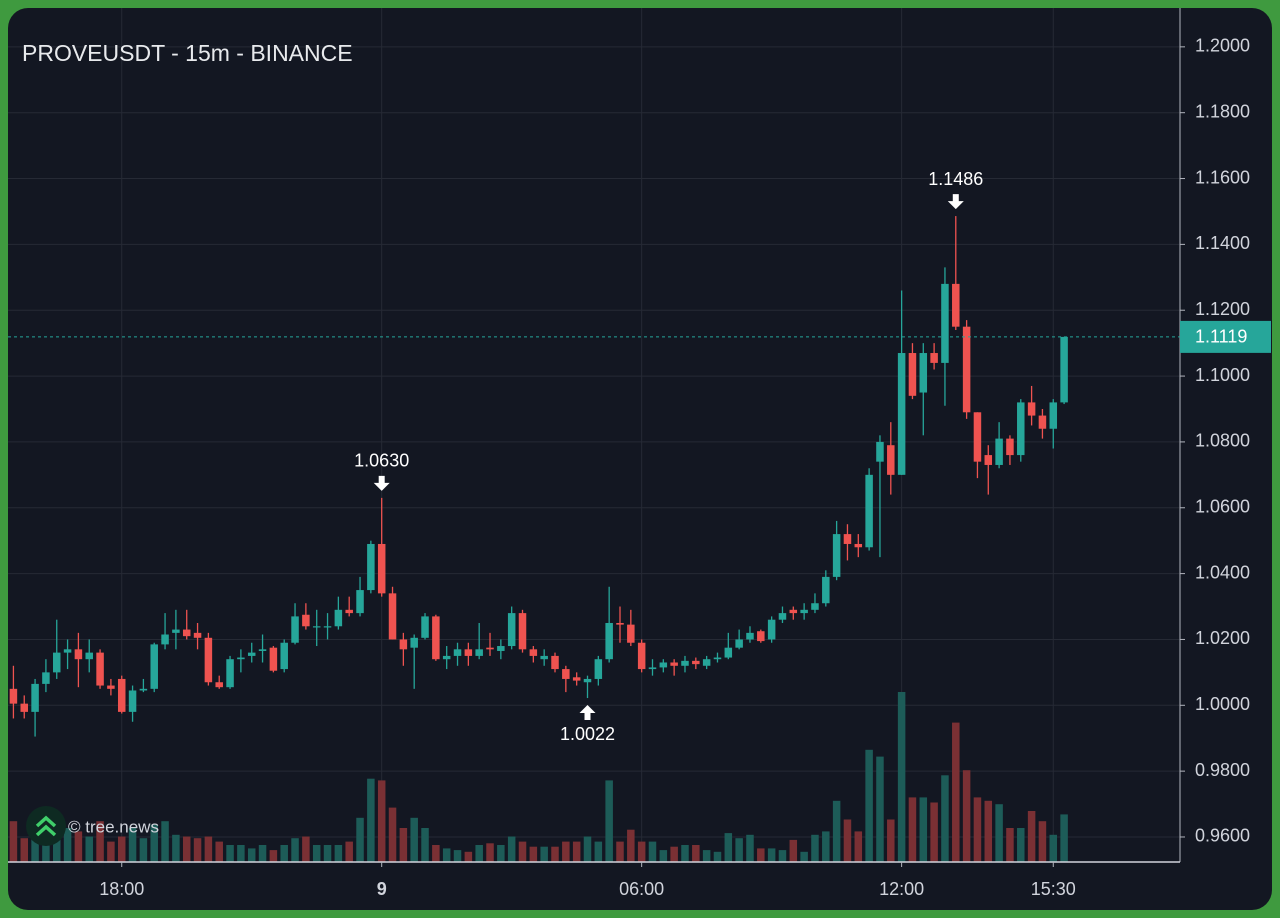 The width and height of the screenshot is (1280, 918). Describe the element at coordinates (1222, 309) in the screenshot. I see `y-tick-label: 1.1200` at that location.